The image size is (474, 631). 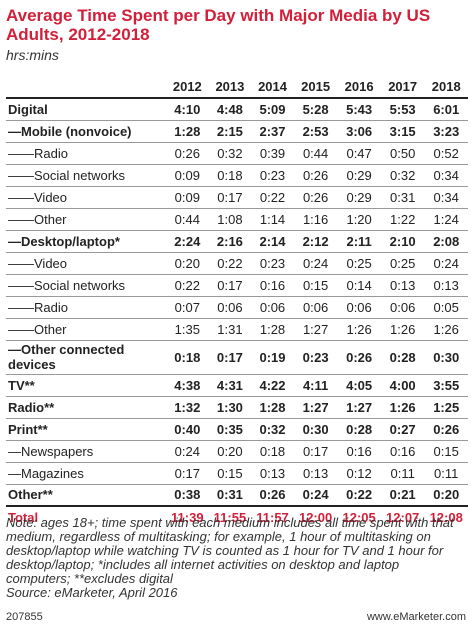 What do you see at coordinates (402, 109) in the screenshot?
I see `value-cell-2017: 5:53` at bounding box center [402, 109].